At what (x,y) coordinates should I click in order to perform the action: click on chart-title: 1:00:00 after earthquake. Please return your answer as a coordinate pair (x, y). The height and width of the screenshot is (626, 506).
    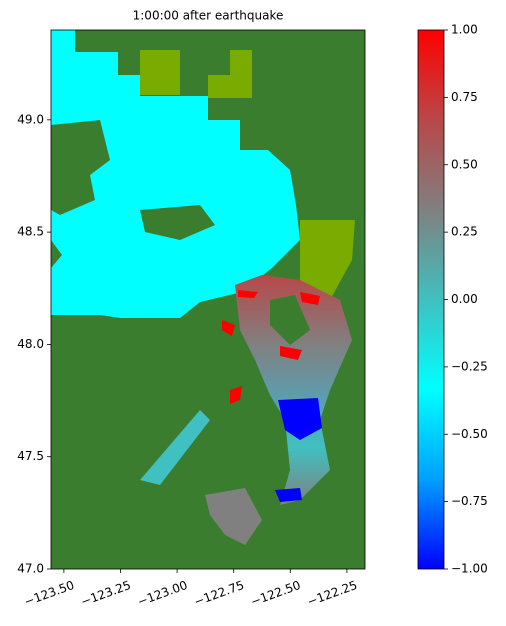
    Looking at the image, I should click on (208, 16).